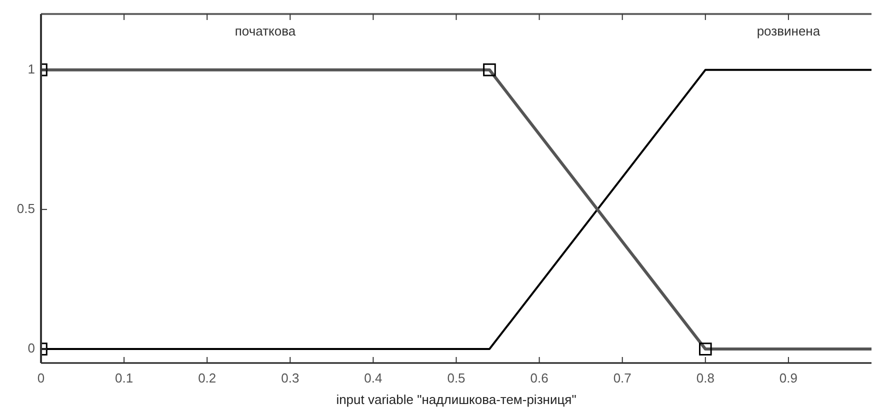 This screenshot has width=881, height=417. What do you see at coordinates (265, 31) in the screenshot?
I see `text: початкова` at bounding box center [265, 31].